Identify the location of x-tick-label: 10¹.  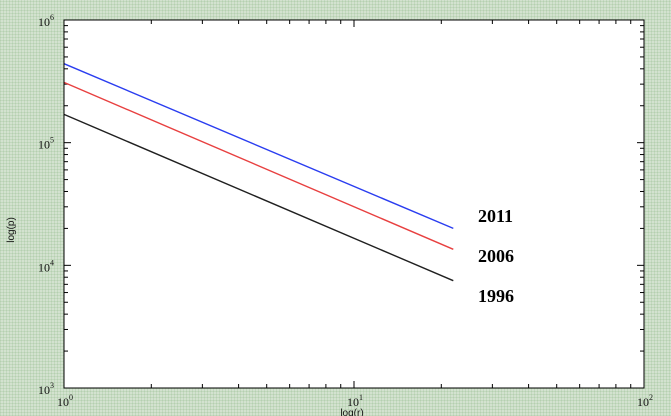
(355, 401).